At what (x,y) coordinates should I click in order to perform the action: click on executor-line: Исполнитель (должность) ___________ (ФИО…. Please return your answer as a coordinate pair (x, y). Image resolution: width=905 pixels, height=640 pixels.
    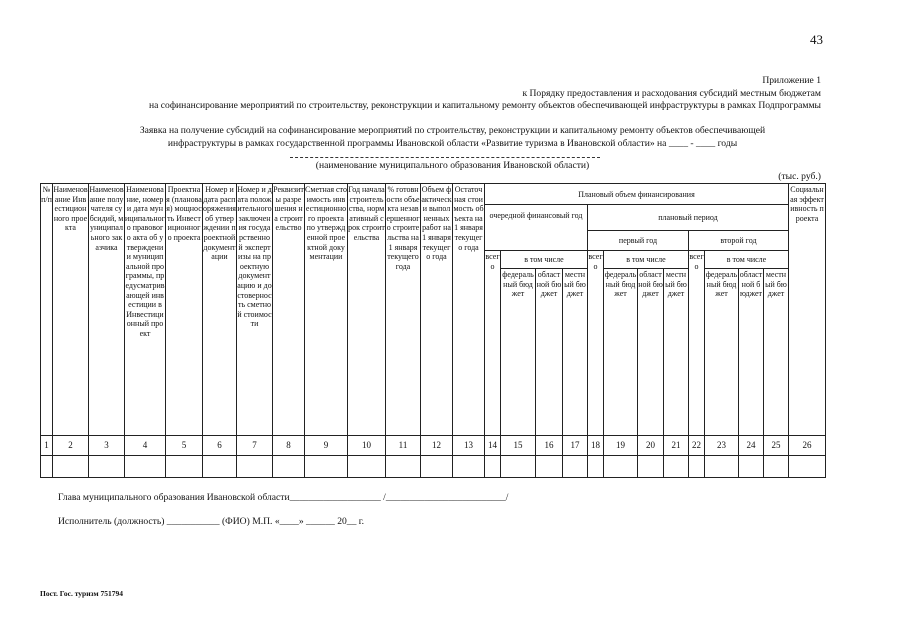
    Looking at the image, I should click on (211, 521).